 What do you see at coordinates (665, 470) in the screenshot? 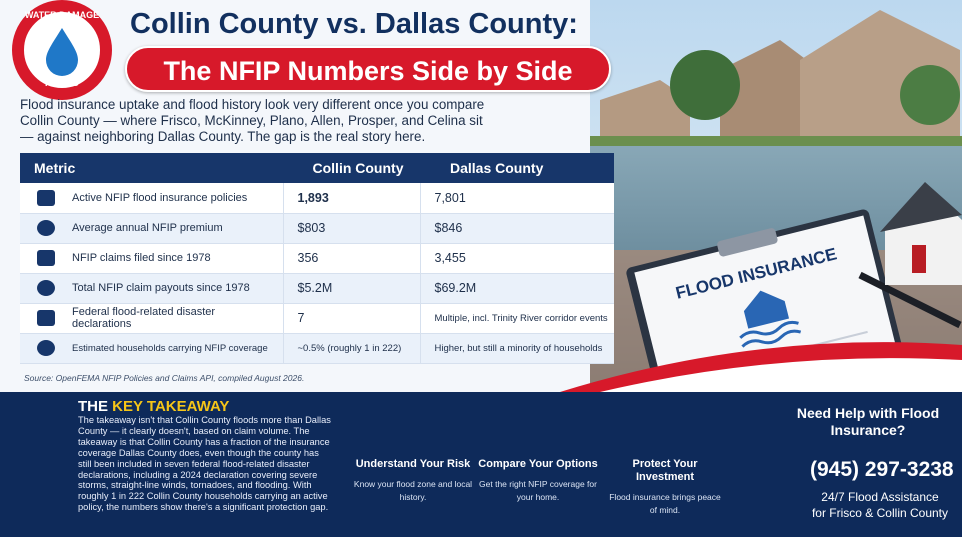
I see `feature-title: Protect Your Investment` at bounding box center [665, 470].